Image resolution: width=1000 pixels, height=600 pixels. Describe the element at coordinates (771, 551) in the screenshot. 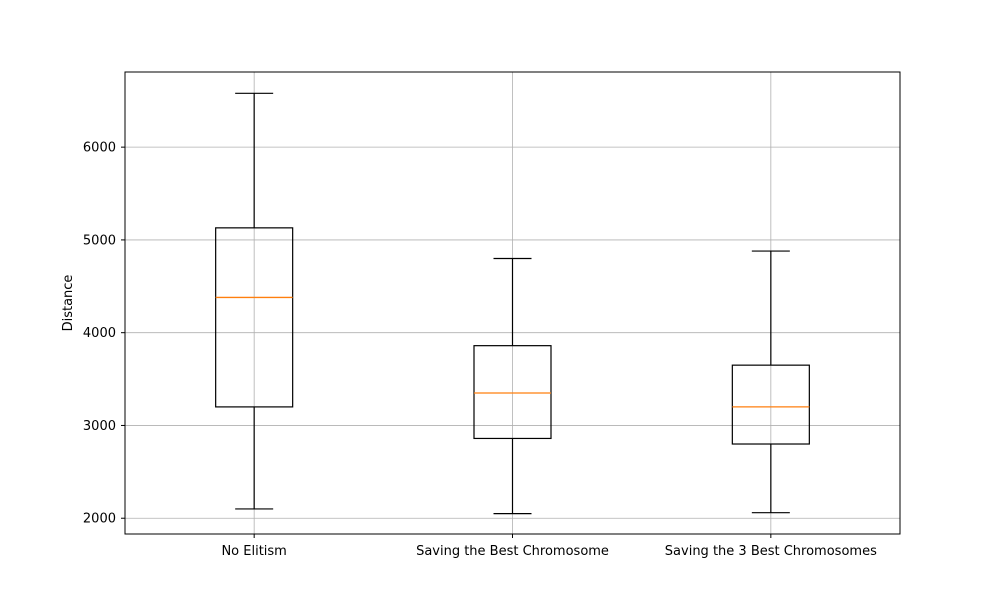

I see `x-tick-label: Saving the 3 Best Chromosomes` at that location.